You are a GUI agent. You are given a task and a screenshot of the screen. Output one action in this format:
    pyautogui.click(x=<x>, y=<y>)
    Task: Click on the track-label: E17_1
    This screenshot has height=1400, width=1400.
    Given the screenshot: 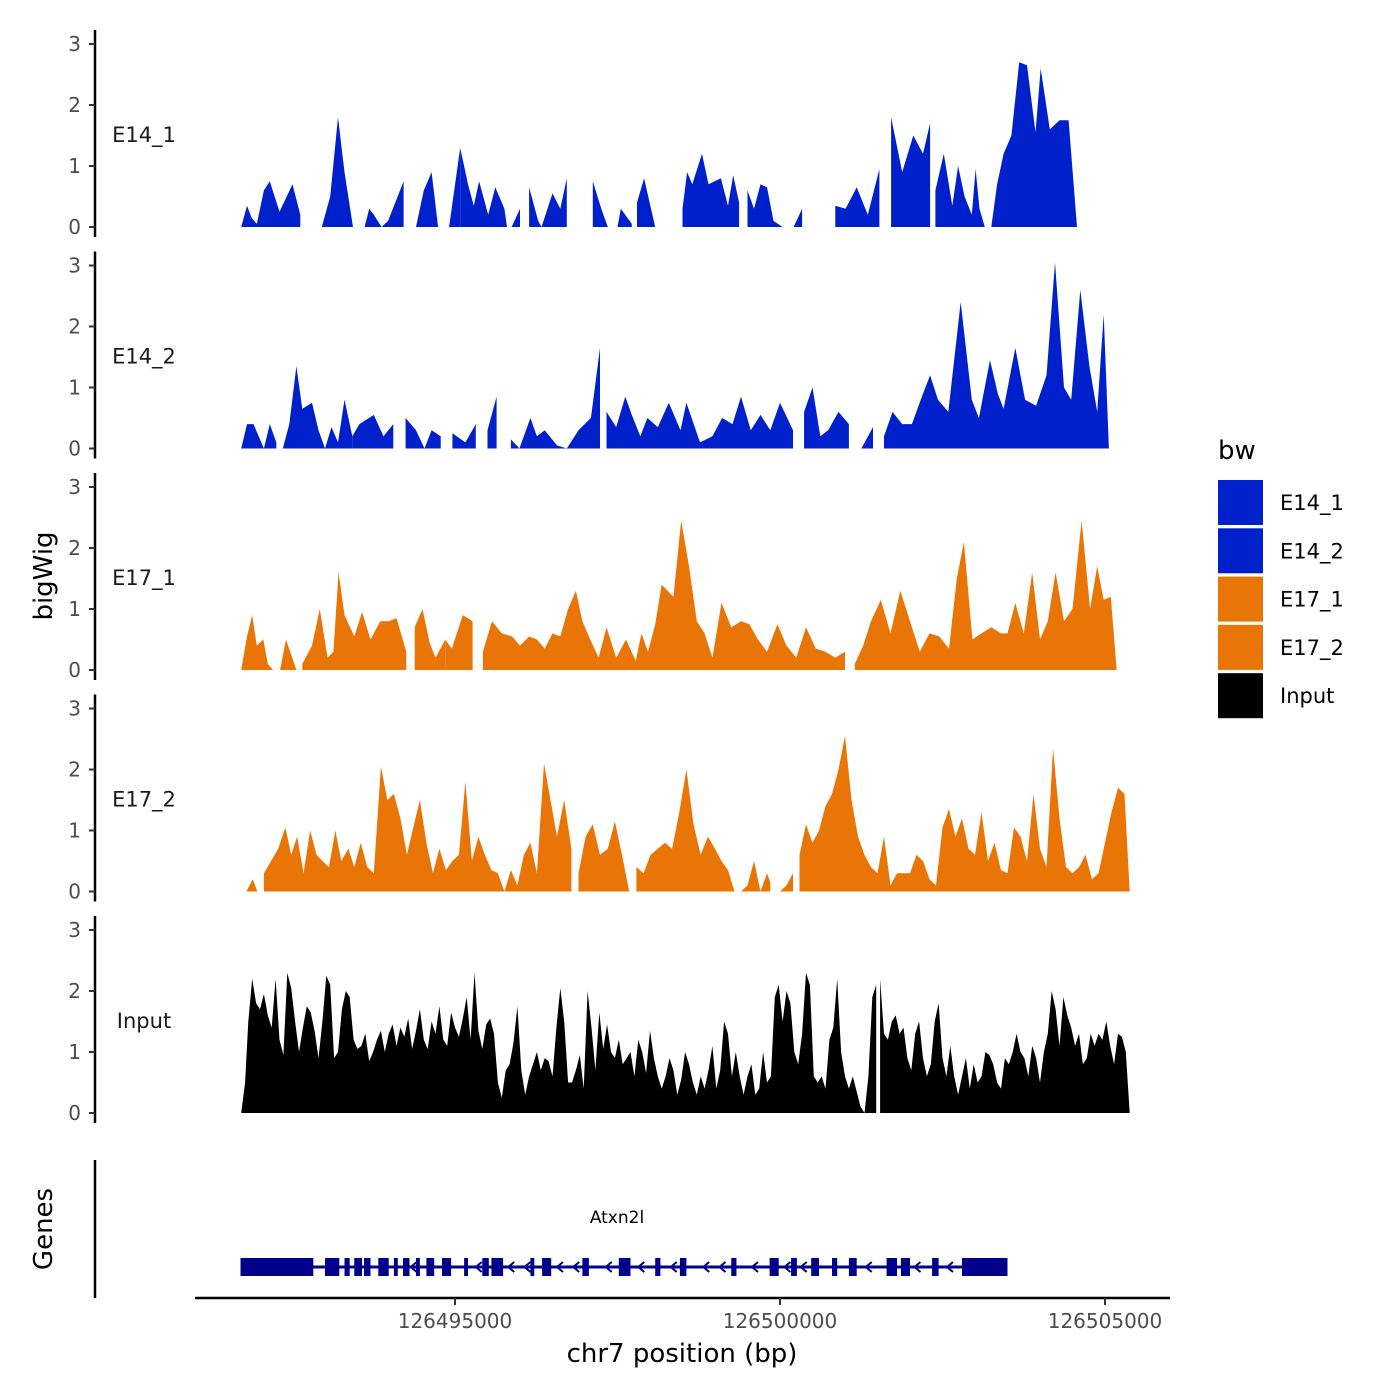 What is the action you would take?
    pyautogui.click(x=144, y=578)
    